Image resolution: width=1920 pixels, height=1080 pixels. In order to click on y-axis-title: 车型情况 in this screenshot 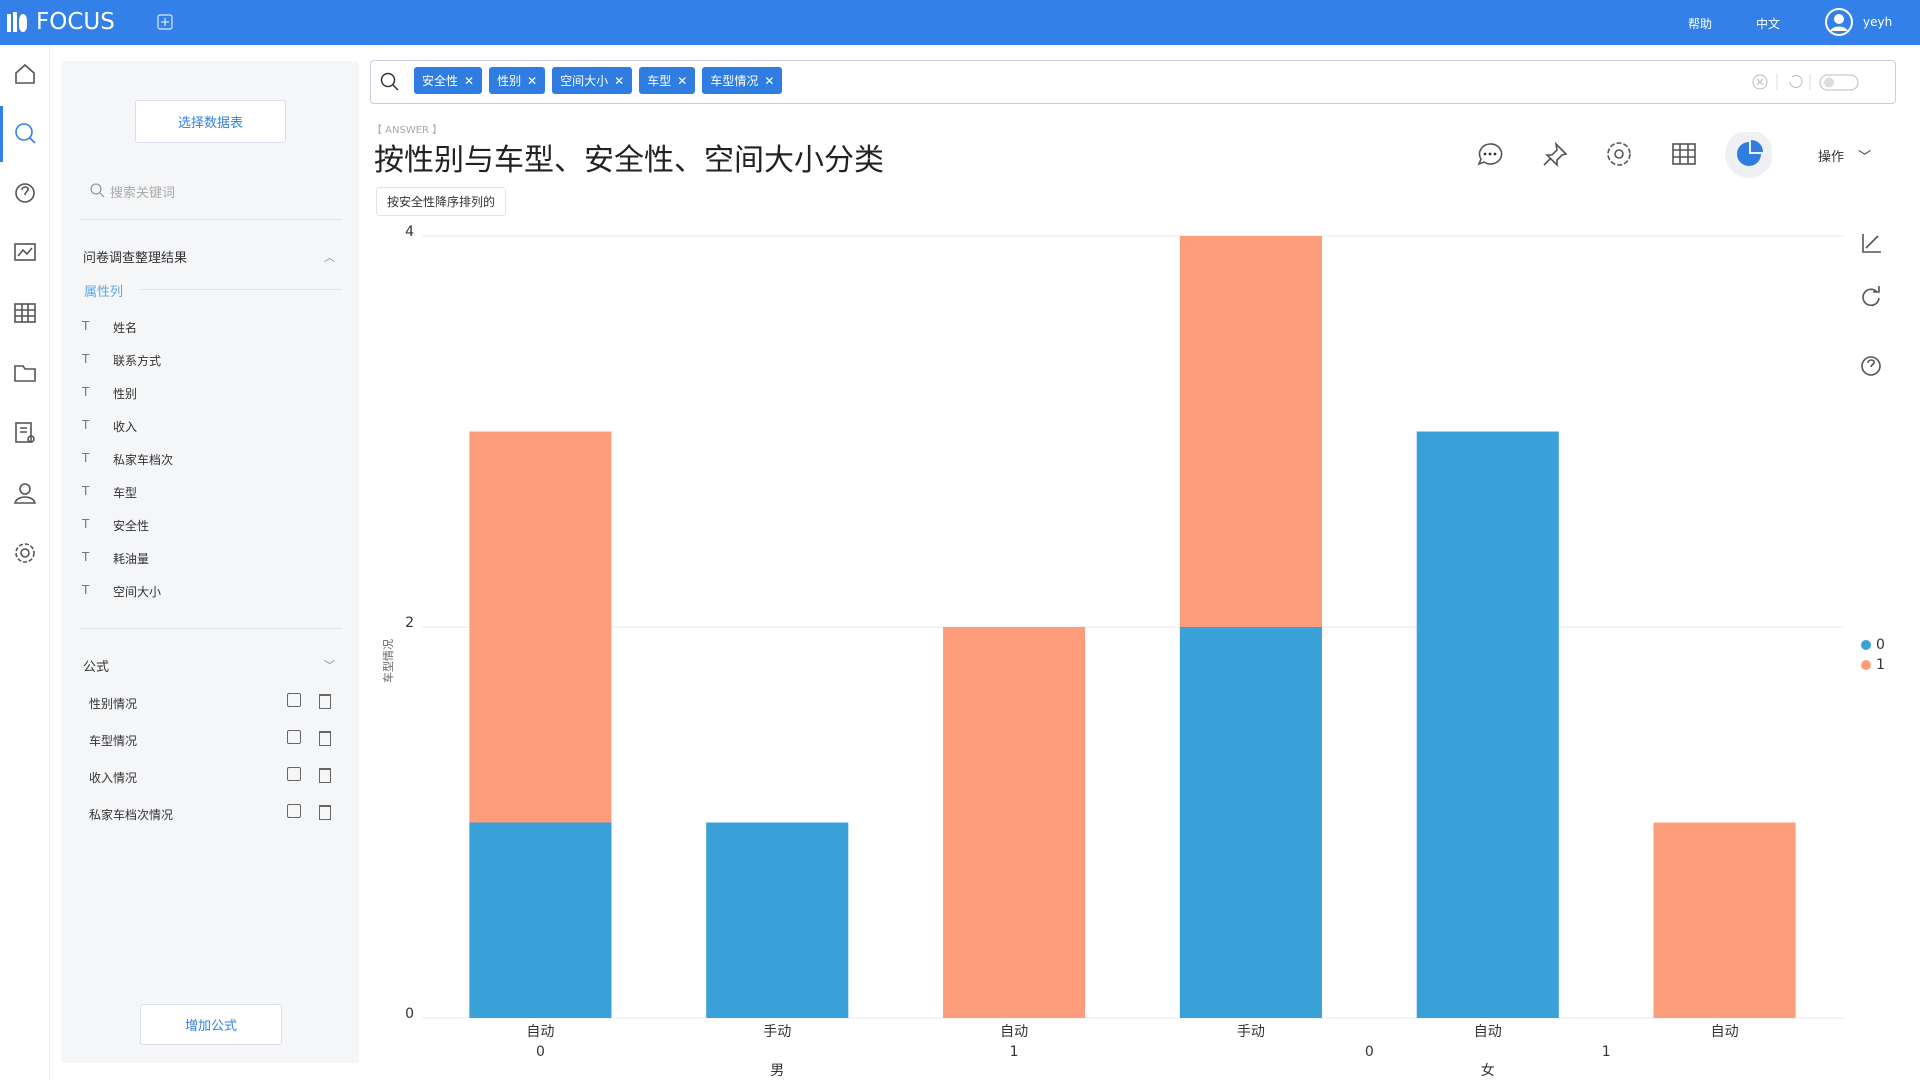, I will do `click(388, 661)`.